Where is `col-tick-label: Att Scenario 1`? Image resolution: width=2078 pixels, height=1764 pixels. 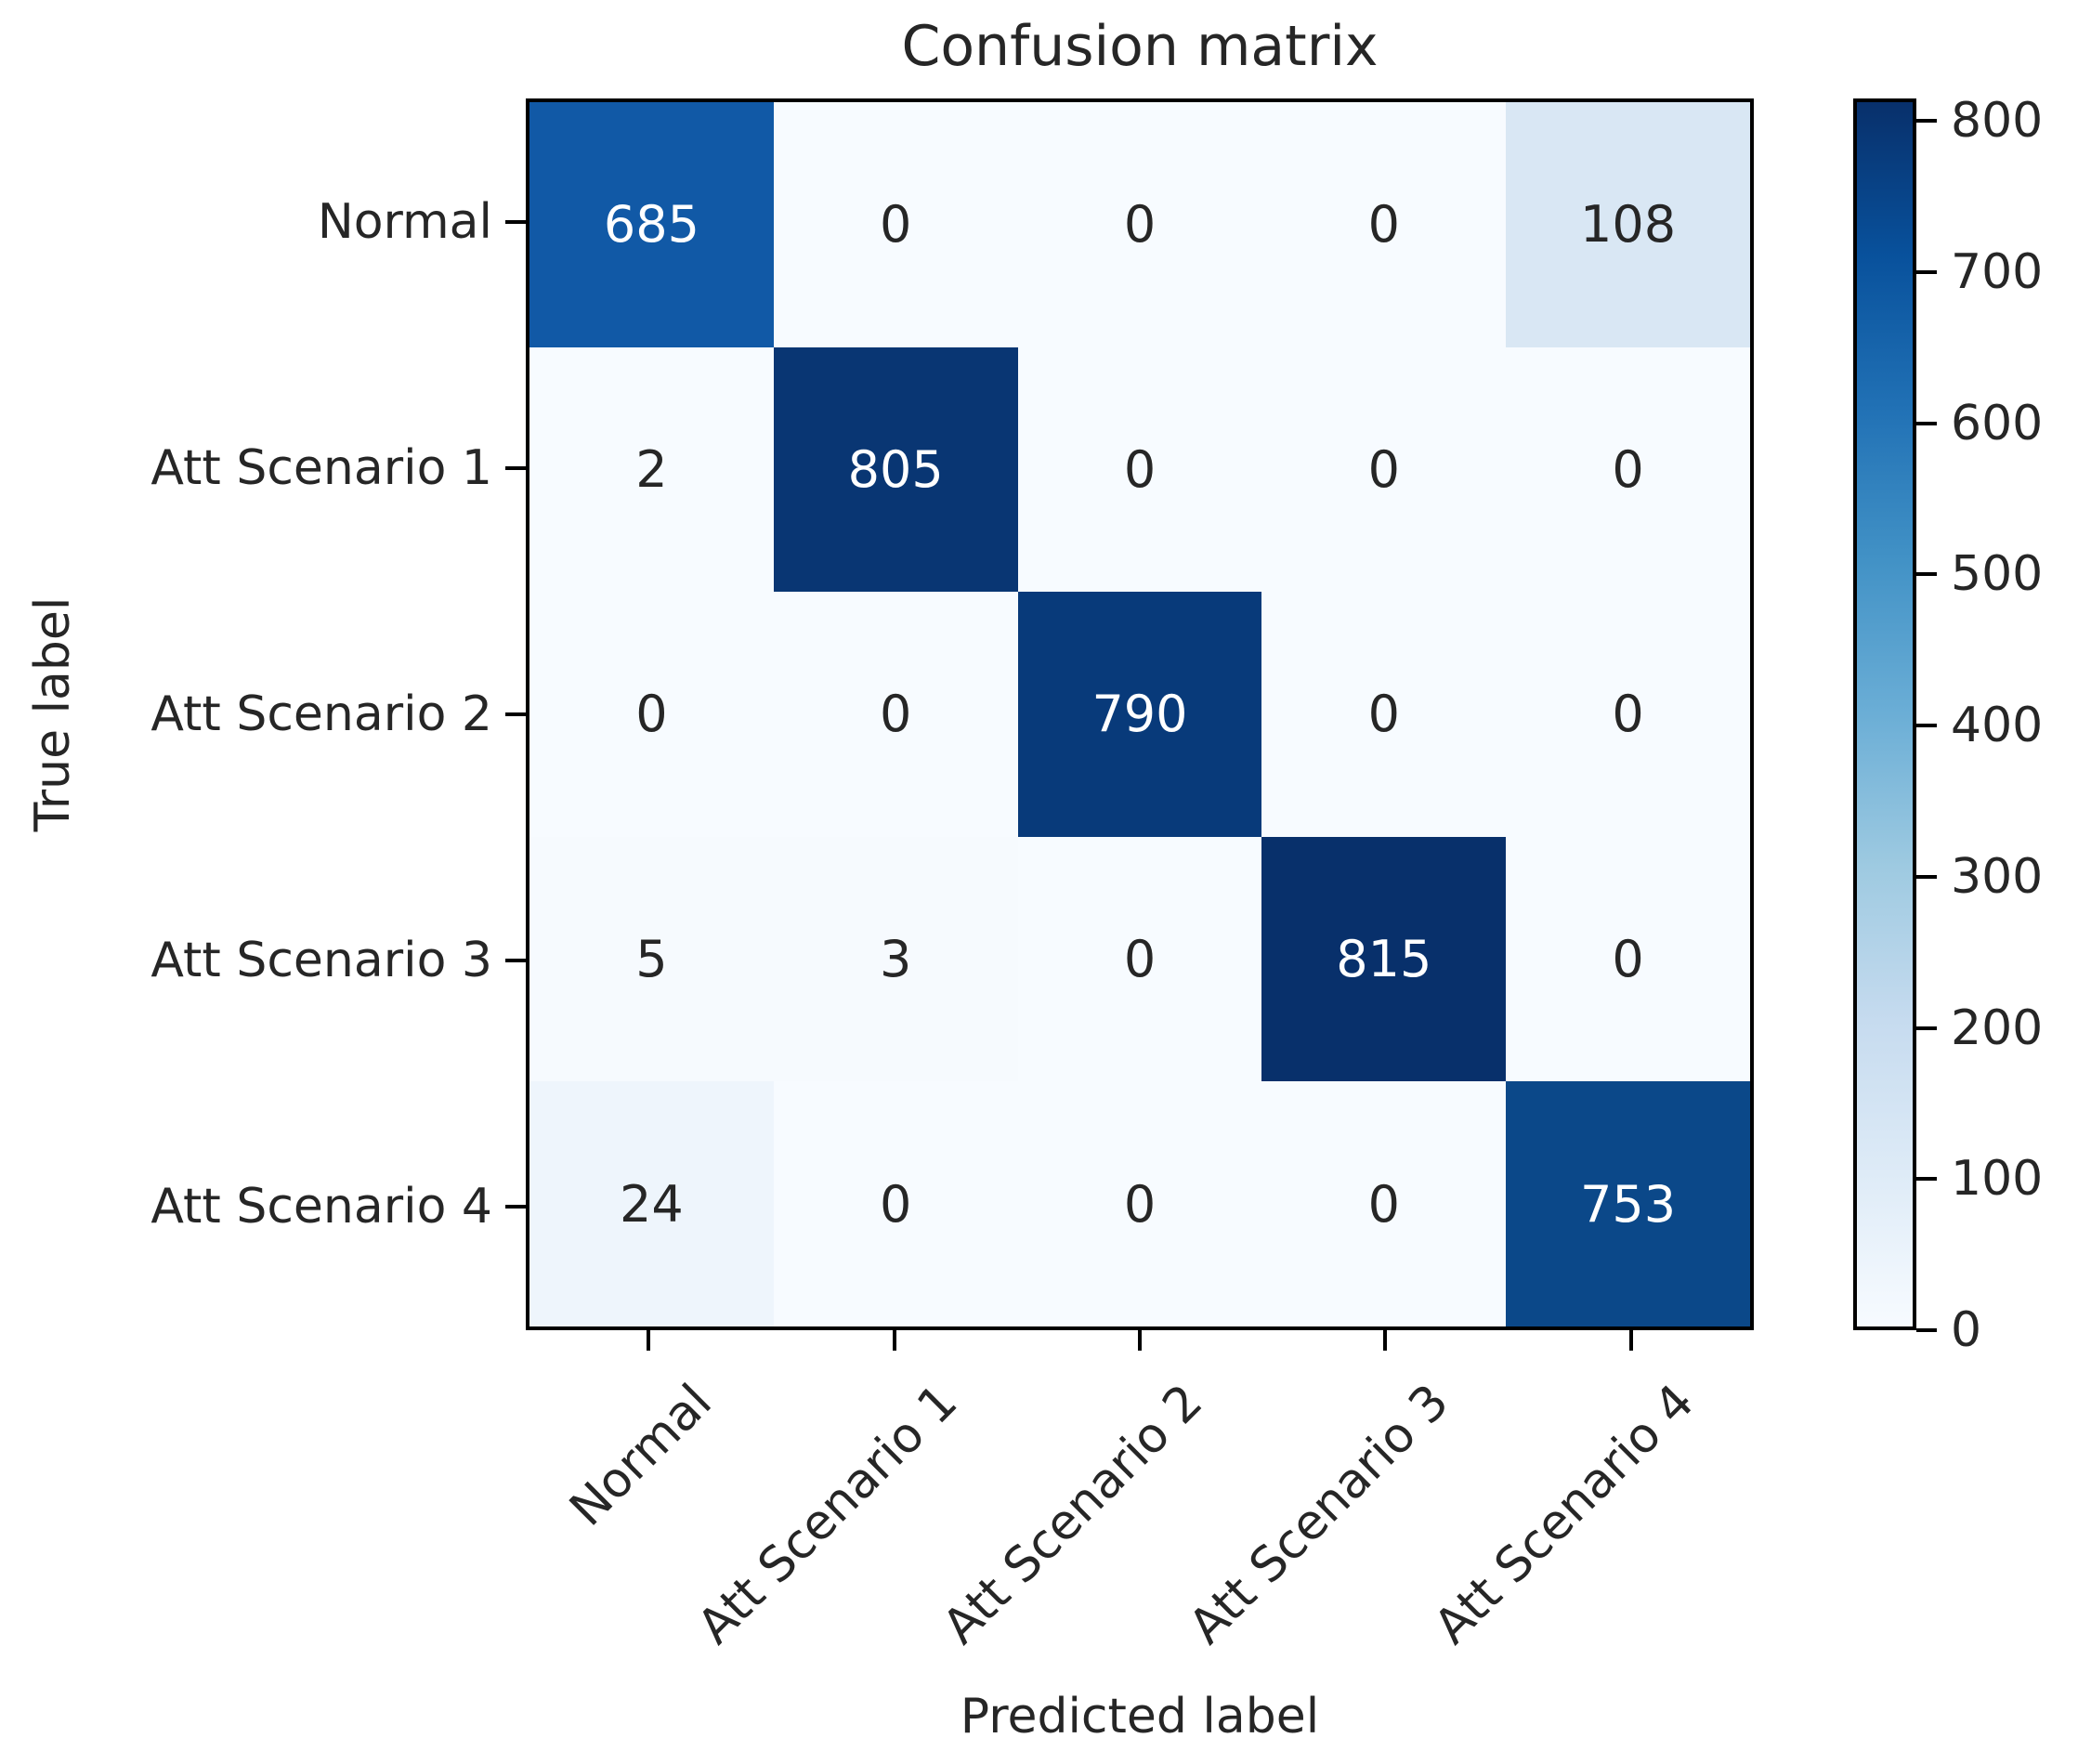 col-tick-label: Att Scenario 1 is located at coordinates (827, 1514).